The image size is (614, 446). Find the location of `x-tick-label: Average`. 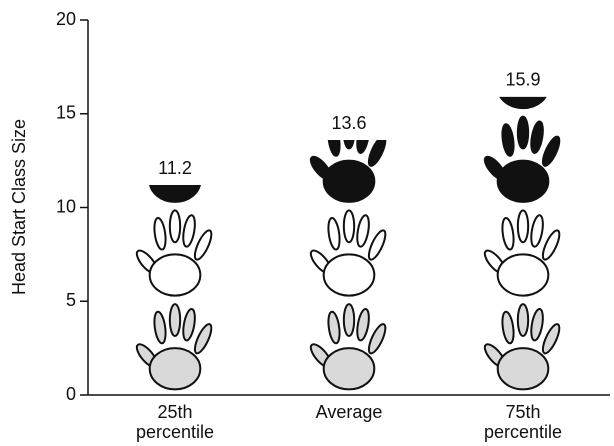

x-tick-label: Average is located at coordinates (349, 412).